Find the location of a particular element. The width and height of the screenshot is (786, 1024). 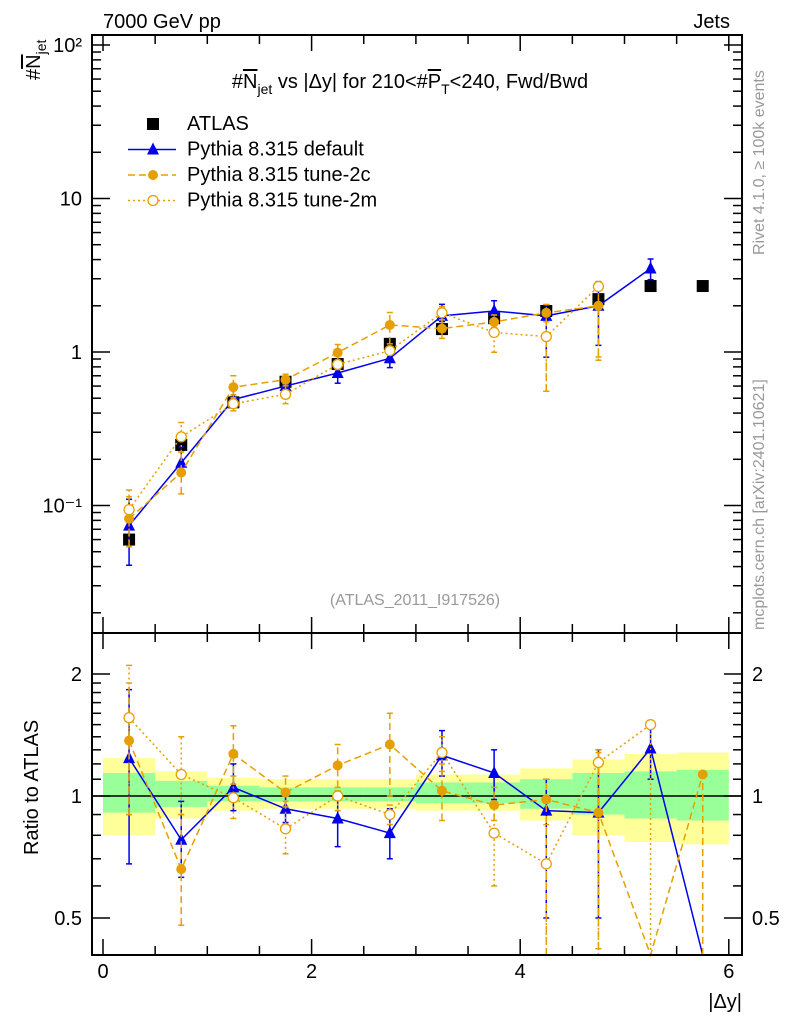

x-tick-label: 4 is located at coordinates (520, 972).